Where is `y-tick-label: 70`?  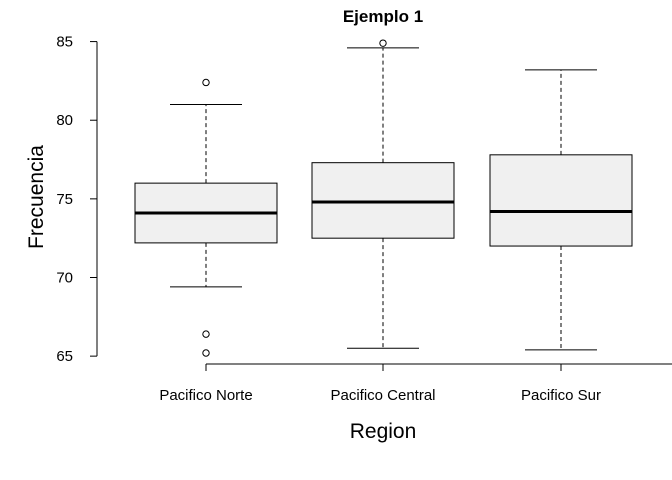 y-tick-label: 70 is located at coordinates (64, 277).